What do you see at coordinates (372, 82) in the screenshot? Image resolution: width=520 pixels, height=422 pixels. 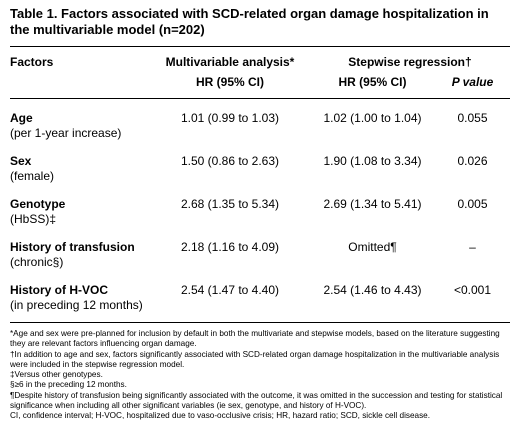 I see `header-hr-stepwise: HR (95% CI)` at bounding box center [372, 82].